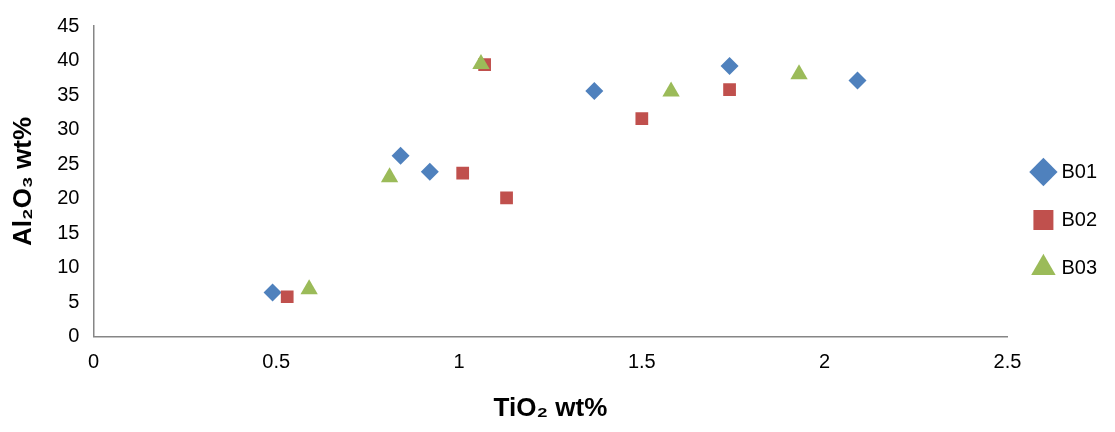 The height and width of the screenshot is (432, 1115). I want to click on legend-label: B03, so click(1079, 266).